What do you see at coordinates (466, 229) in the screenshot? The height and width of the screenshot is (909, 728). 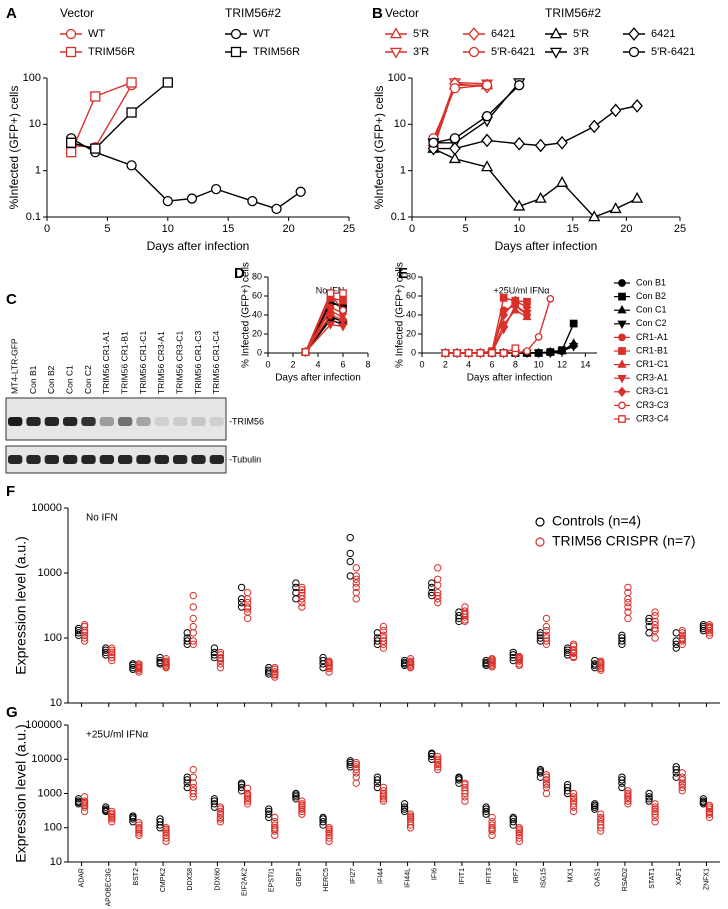 I see `x-tick-label: 5` at bounding box center [466, 229].